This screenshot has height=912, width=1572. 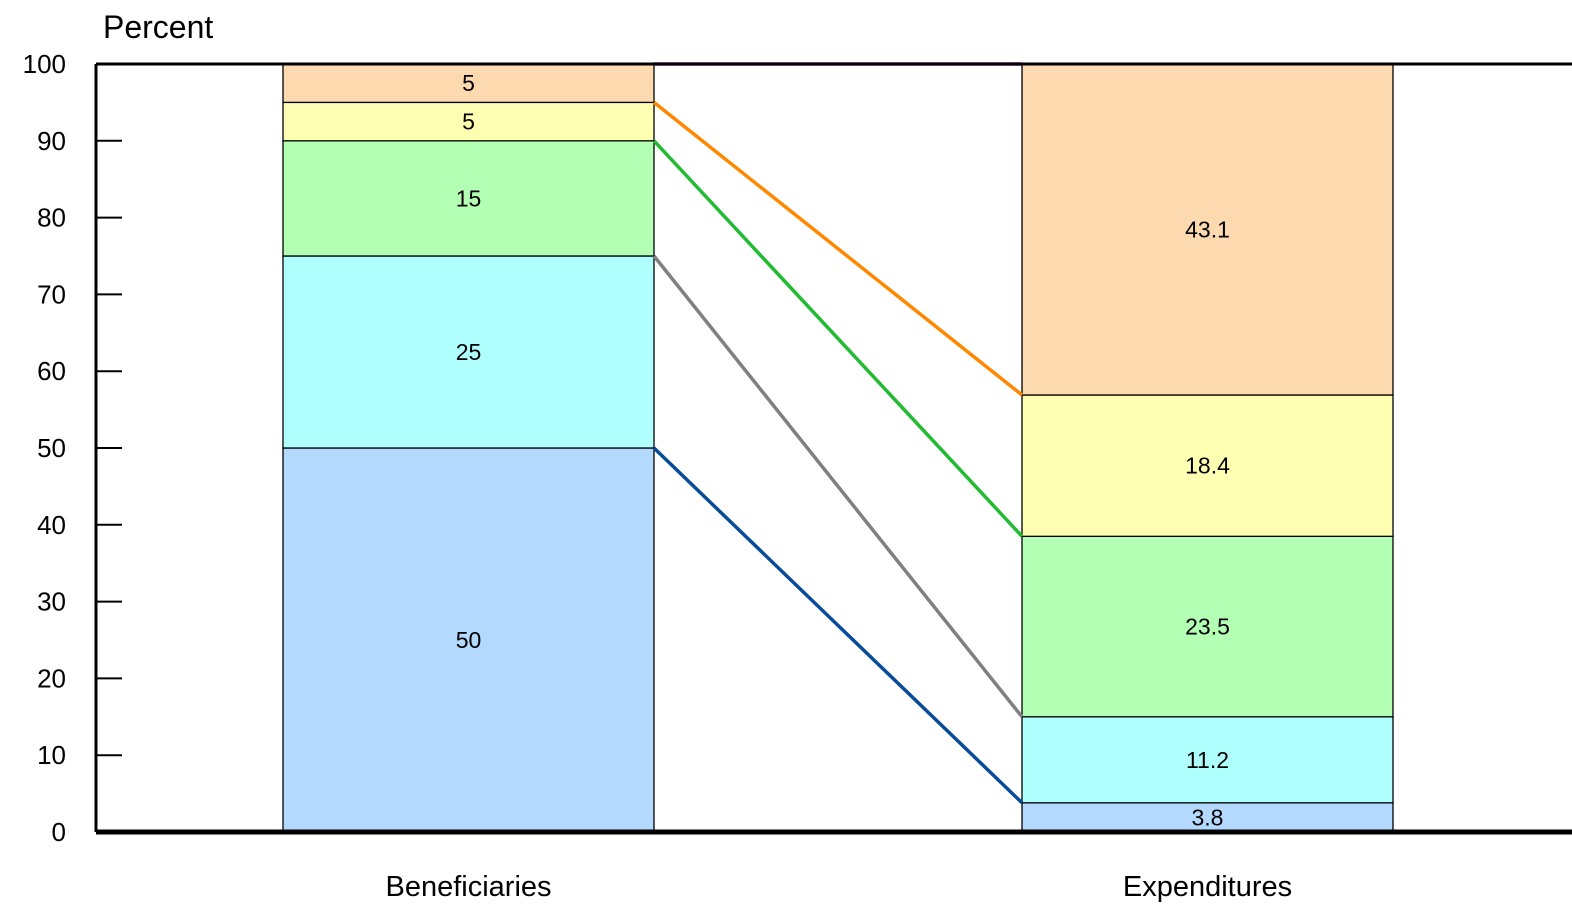 What do you see at coordinates (51, 371) in the screenshot?
I see `y-tick-label: 60` at bounding box center [51, 371].